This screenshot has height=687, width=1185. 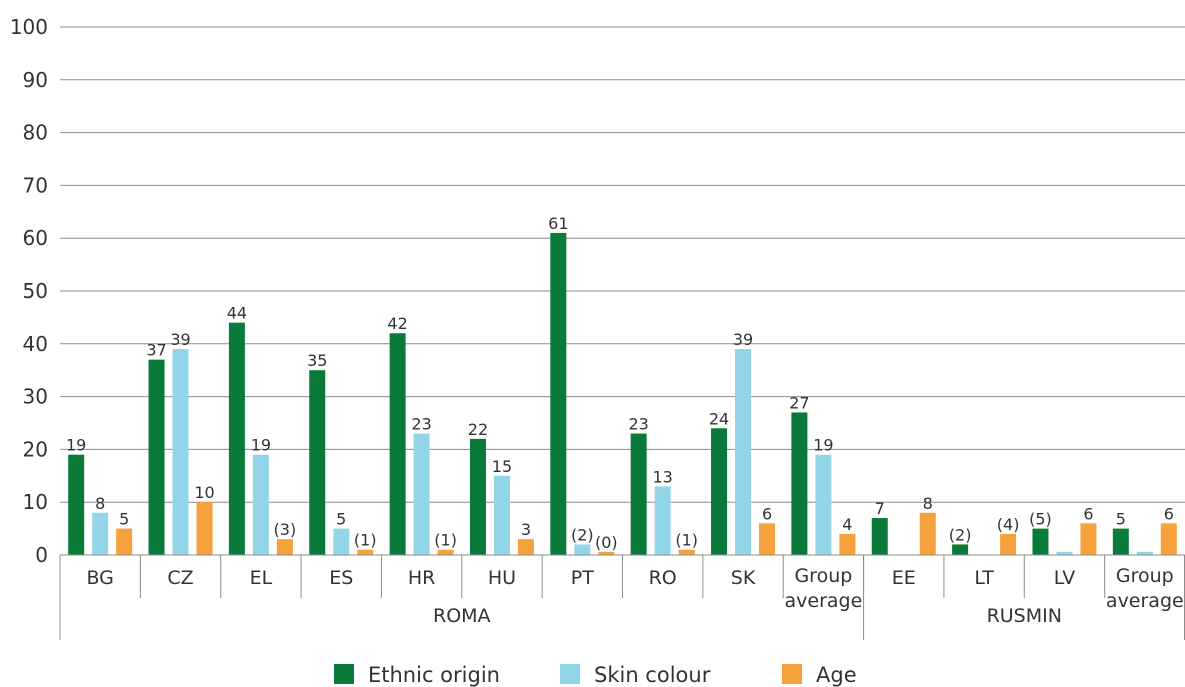 I want to click on bar-skin-colour-sk, so click(x=743, y=452).